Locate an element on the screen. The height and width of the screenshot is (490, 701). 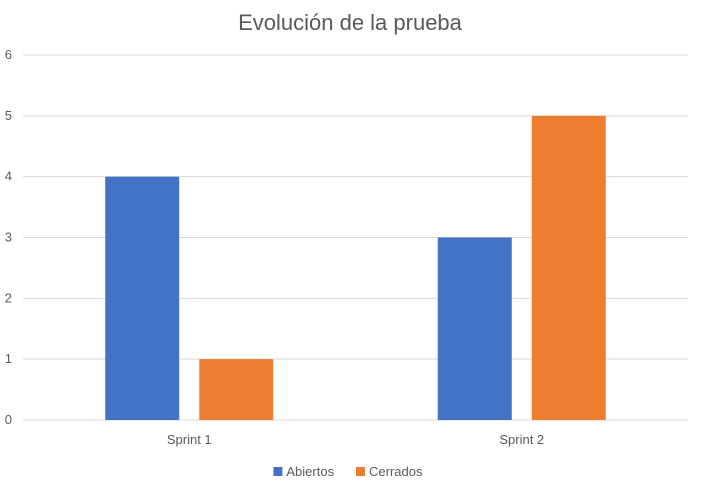
y-tick-label: 4 is located at coordinates (8, 176).